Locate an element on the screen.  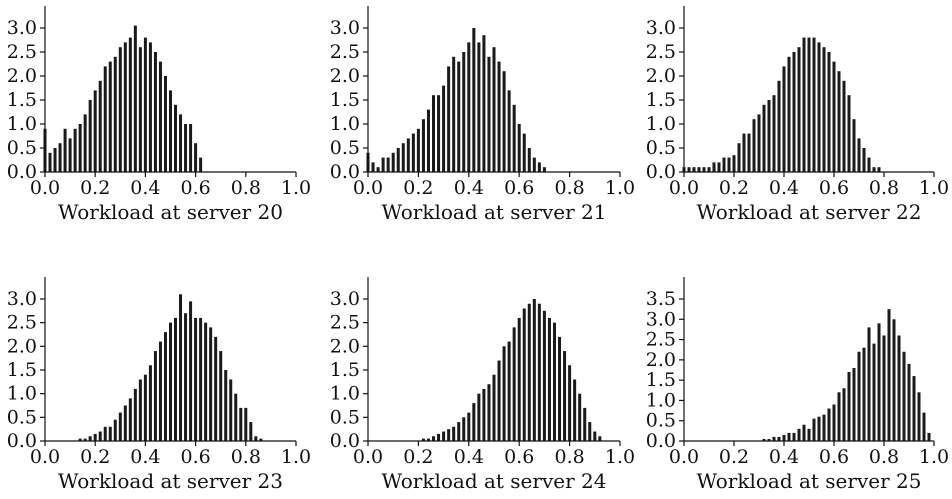
x-tick-label: 0.8 is located at coordinates (884, 457).